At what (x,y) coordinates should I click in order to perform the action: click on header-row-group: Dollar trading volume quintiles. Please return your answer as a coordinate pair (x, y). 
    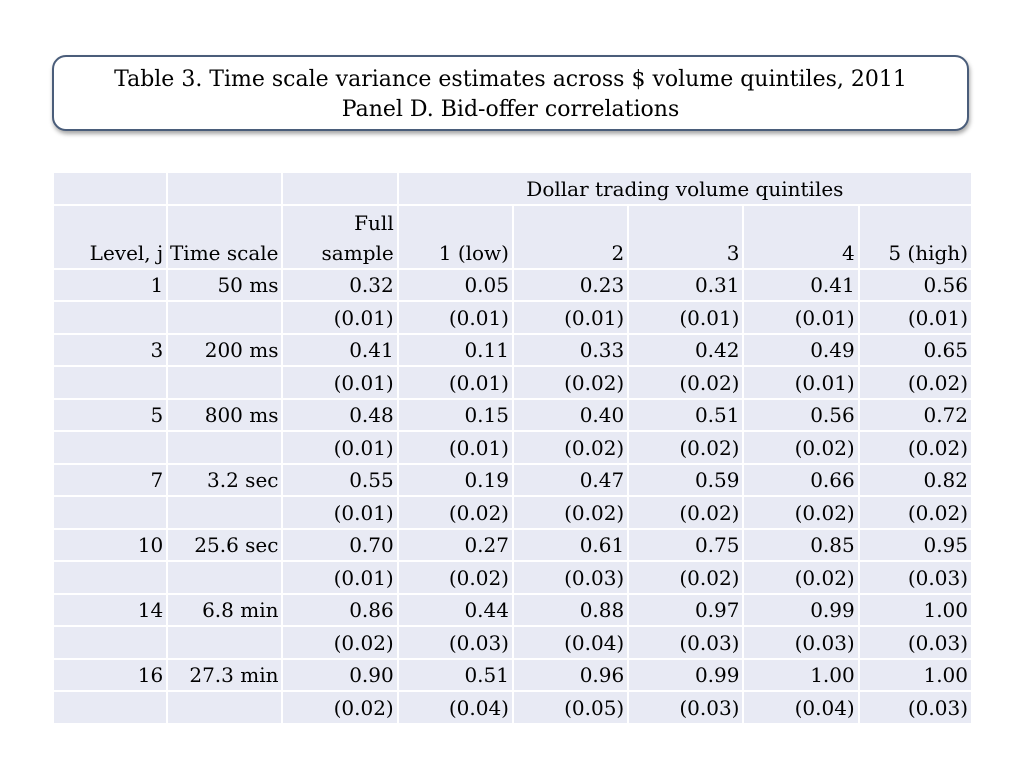
    Looking at the image, I should click on (512, 188).